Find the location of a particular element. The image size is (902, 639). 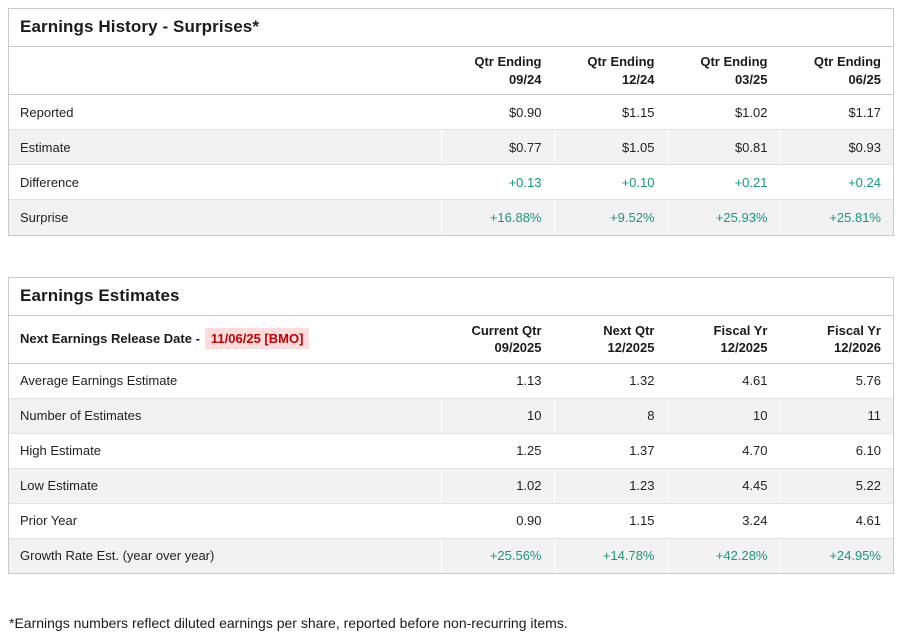

cell-value: $0.81 is located at coordinates (723, 147).